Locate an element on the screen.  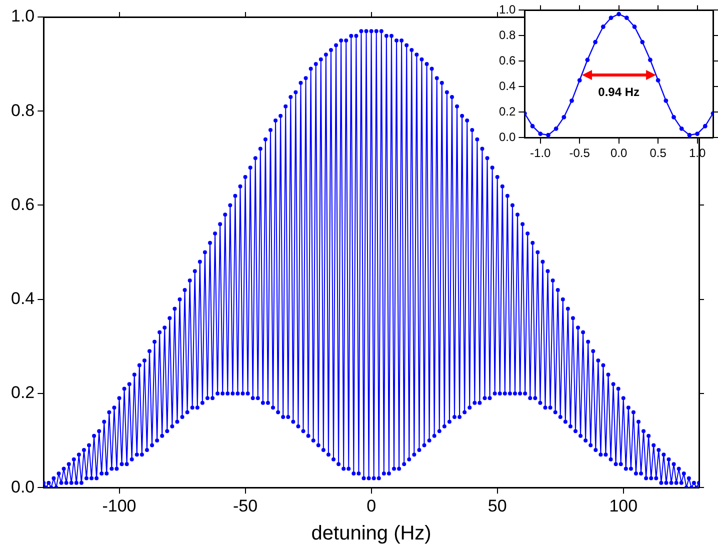
annotation: 0.94 Hz is located at coordinates (619, 91).